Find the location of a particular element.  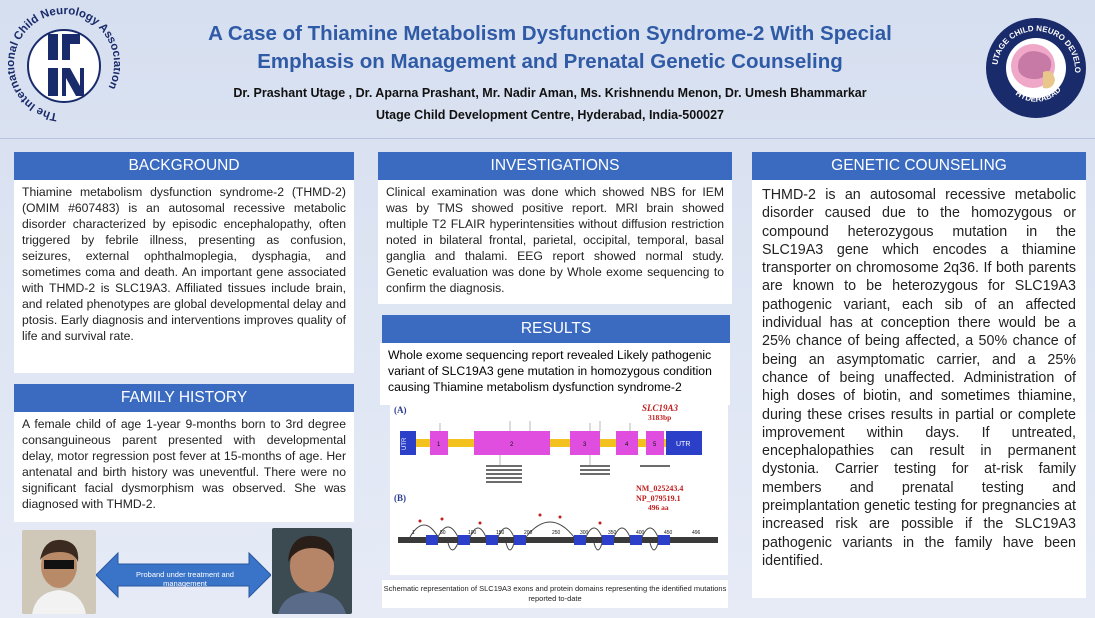

proband-photo-before is located at coordinates (59, 572).